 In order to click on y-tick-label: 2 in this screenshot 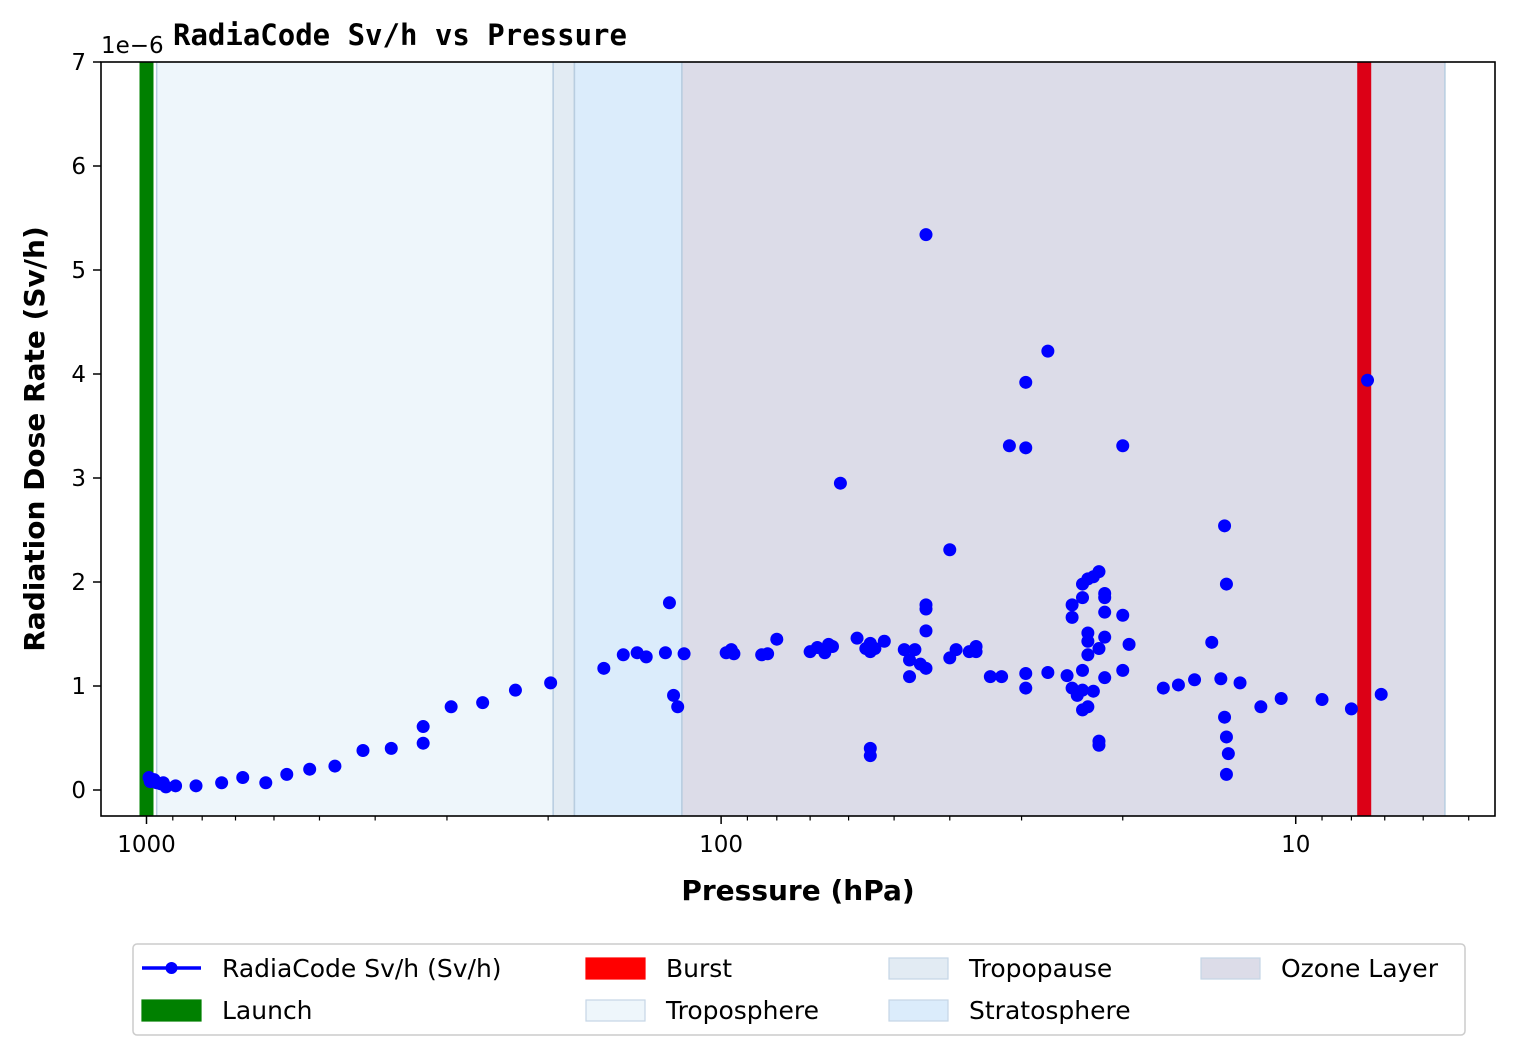, I will do `click(78, 583)`.